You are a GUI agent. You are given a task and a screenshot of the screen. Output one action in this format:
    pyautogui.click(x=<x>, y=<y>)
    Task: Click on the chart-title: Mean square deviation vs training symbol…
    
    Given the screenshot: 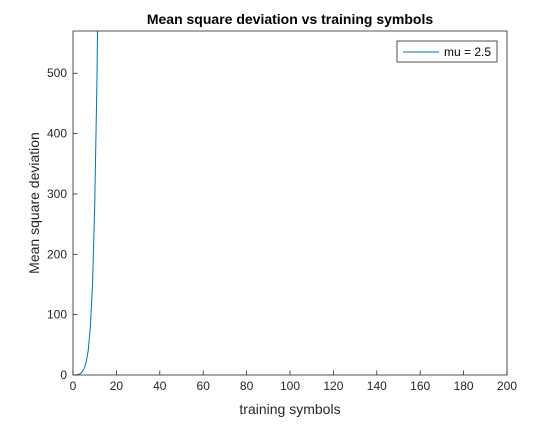 What is the action you would take?
    pyautogui.click(x=290, y=19)
    